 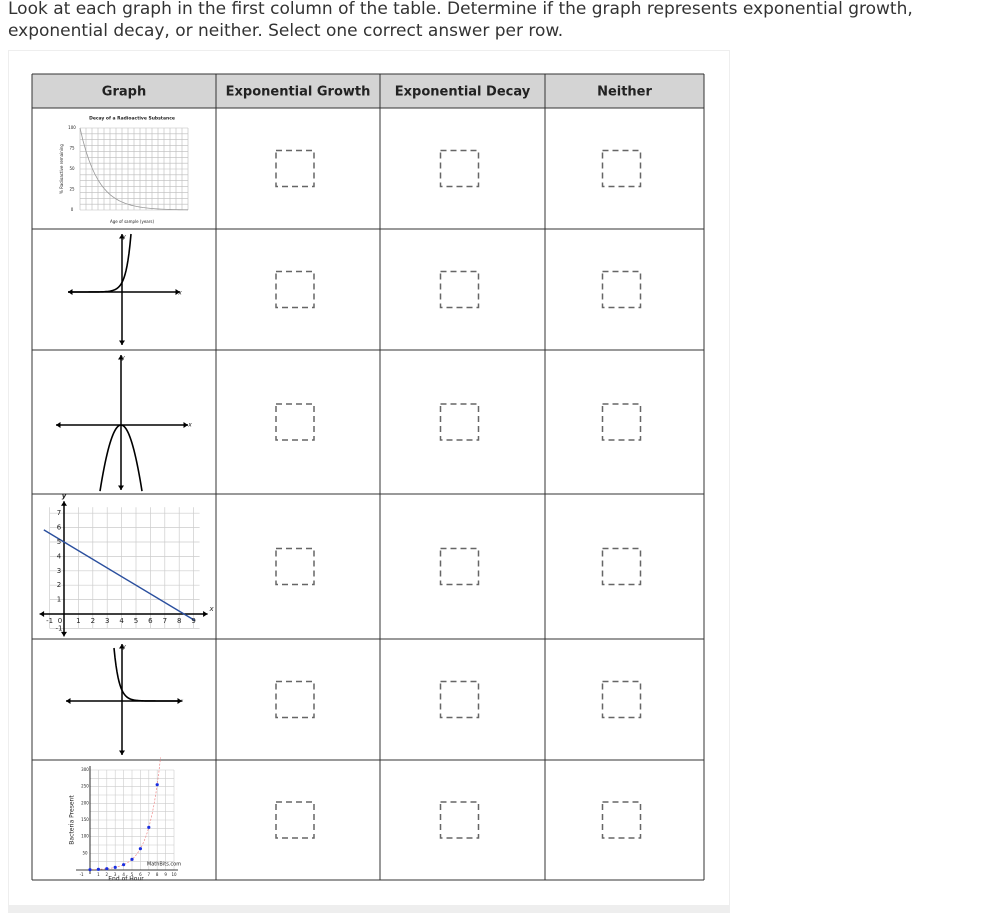 What do you see at coordinates (179, 621) in the screenshot?
I see `graph-label: 8` at bounding box center [179, 621].